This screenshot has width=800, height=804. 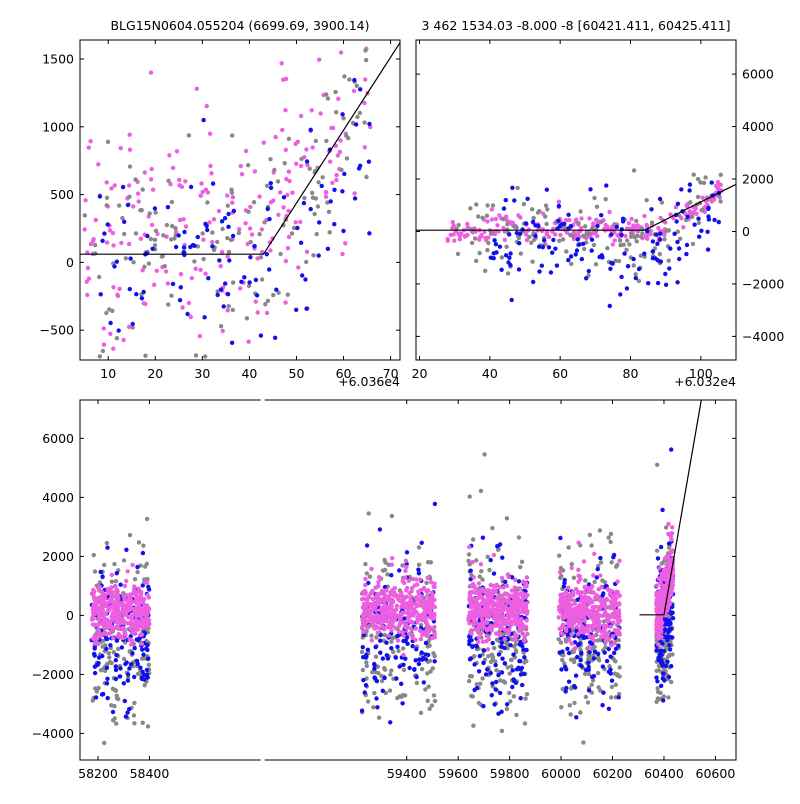 What do you see at coordinates (155, 373) in the screenshot?
I see `top_left-x-tick-label: 20` at bounding box center [155, 373].